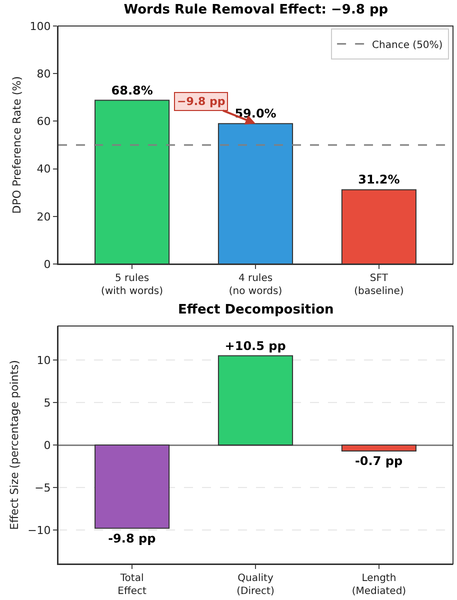 This screenshot has width=457, height=600. What do you see at coordinates (15, 445) in the screenshot?
I see `y-axis-title: Effect Size (percentage points)` at bounding box center [15, 445].